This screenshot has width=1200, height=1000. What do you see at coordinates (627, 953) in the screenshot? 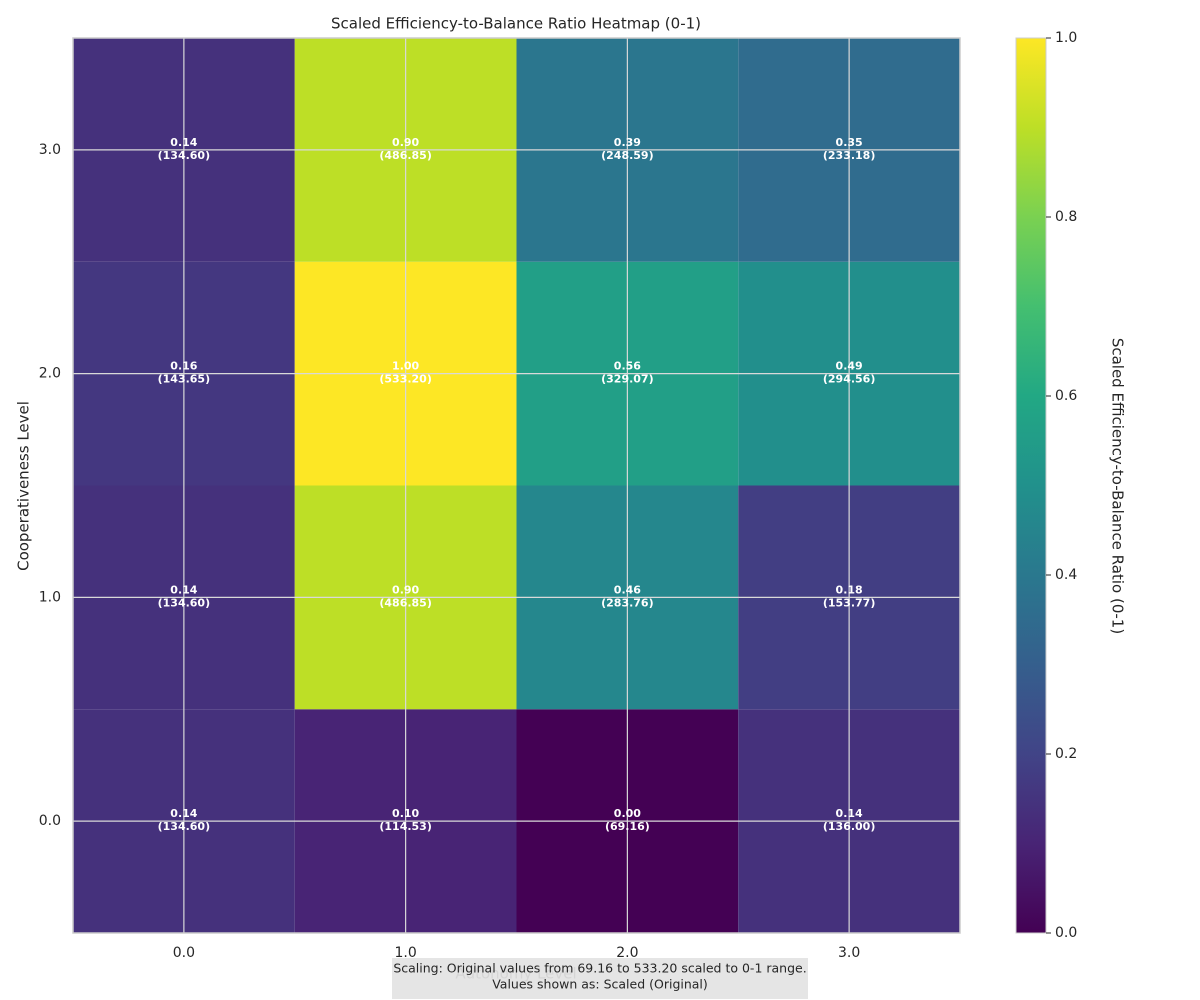
I see `x-tick-label: 2.0` at bounding box center [627, 953].